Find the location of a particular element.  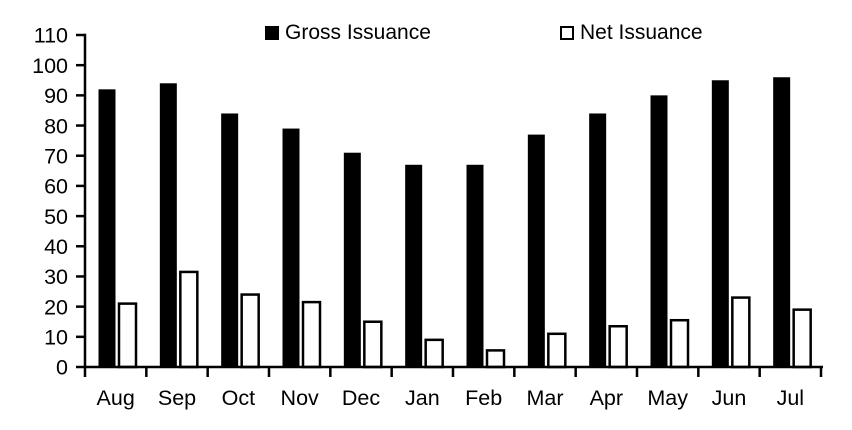

bar-gross-apr is located at coordinates (598, 240).